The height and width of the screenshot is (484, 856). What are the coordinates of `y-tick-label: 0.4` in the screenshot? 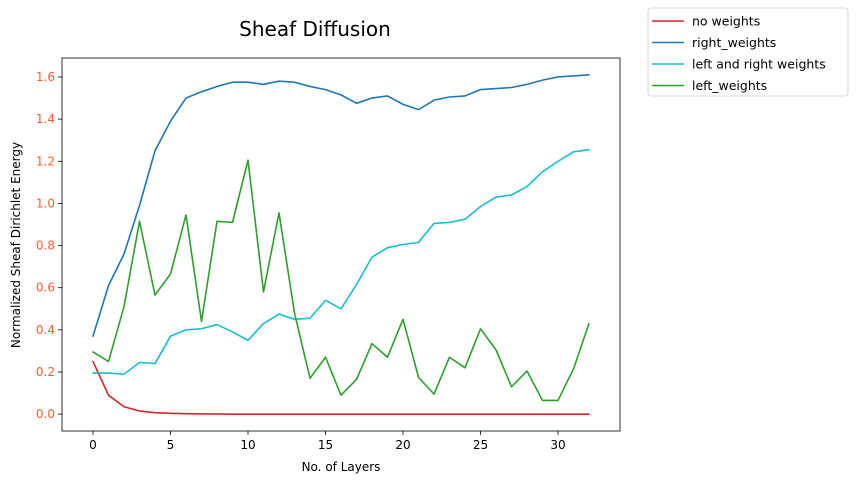 It's located at (45, 330).